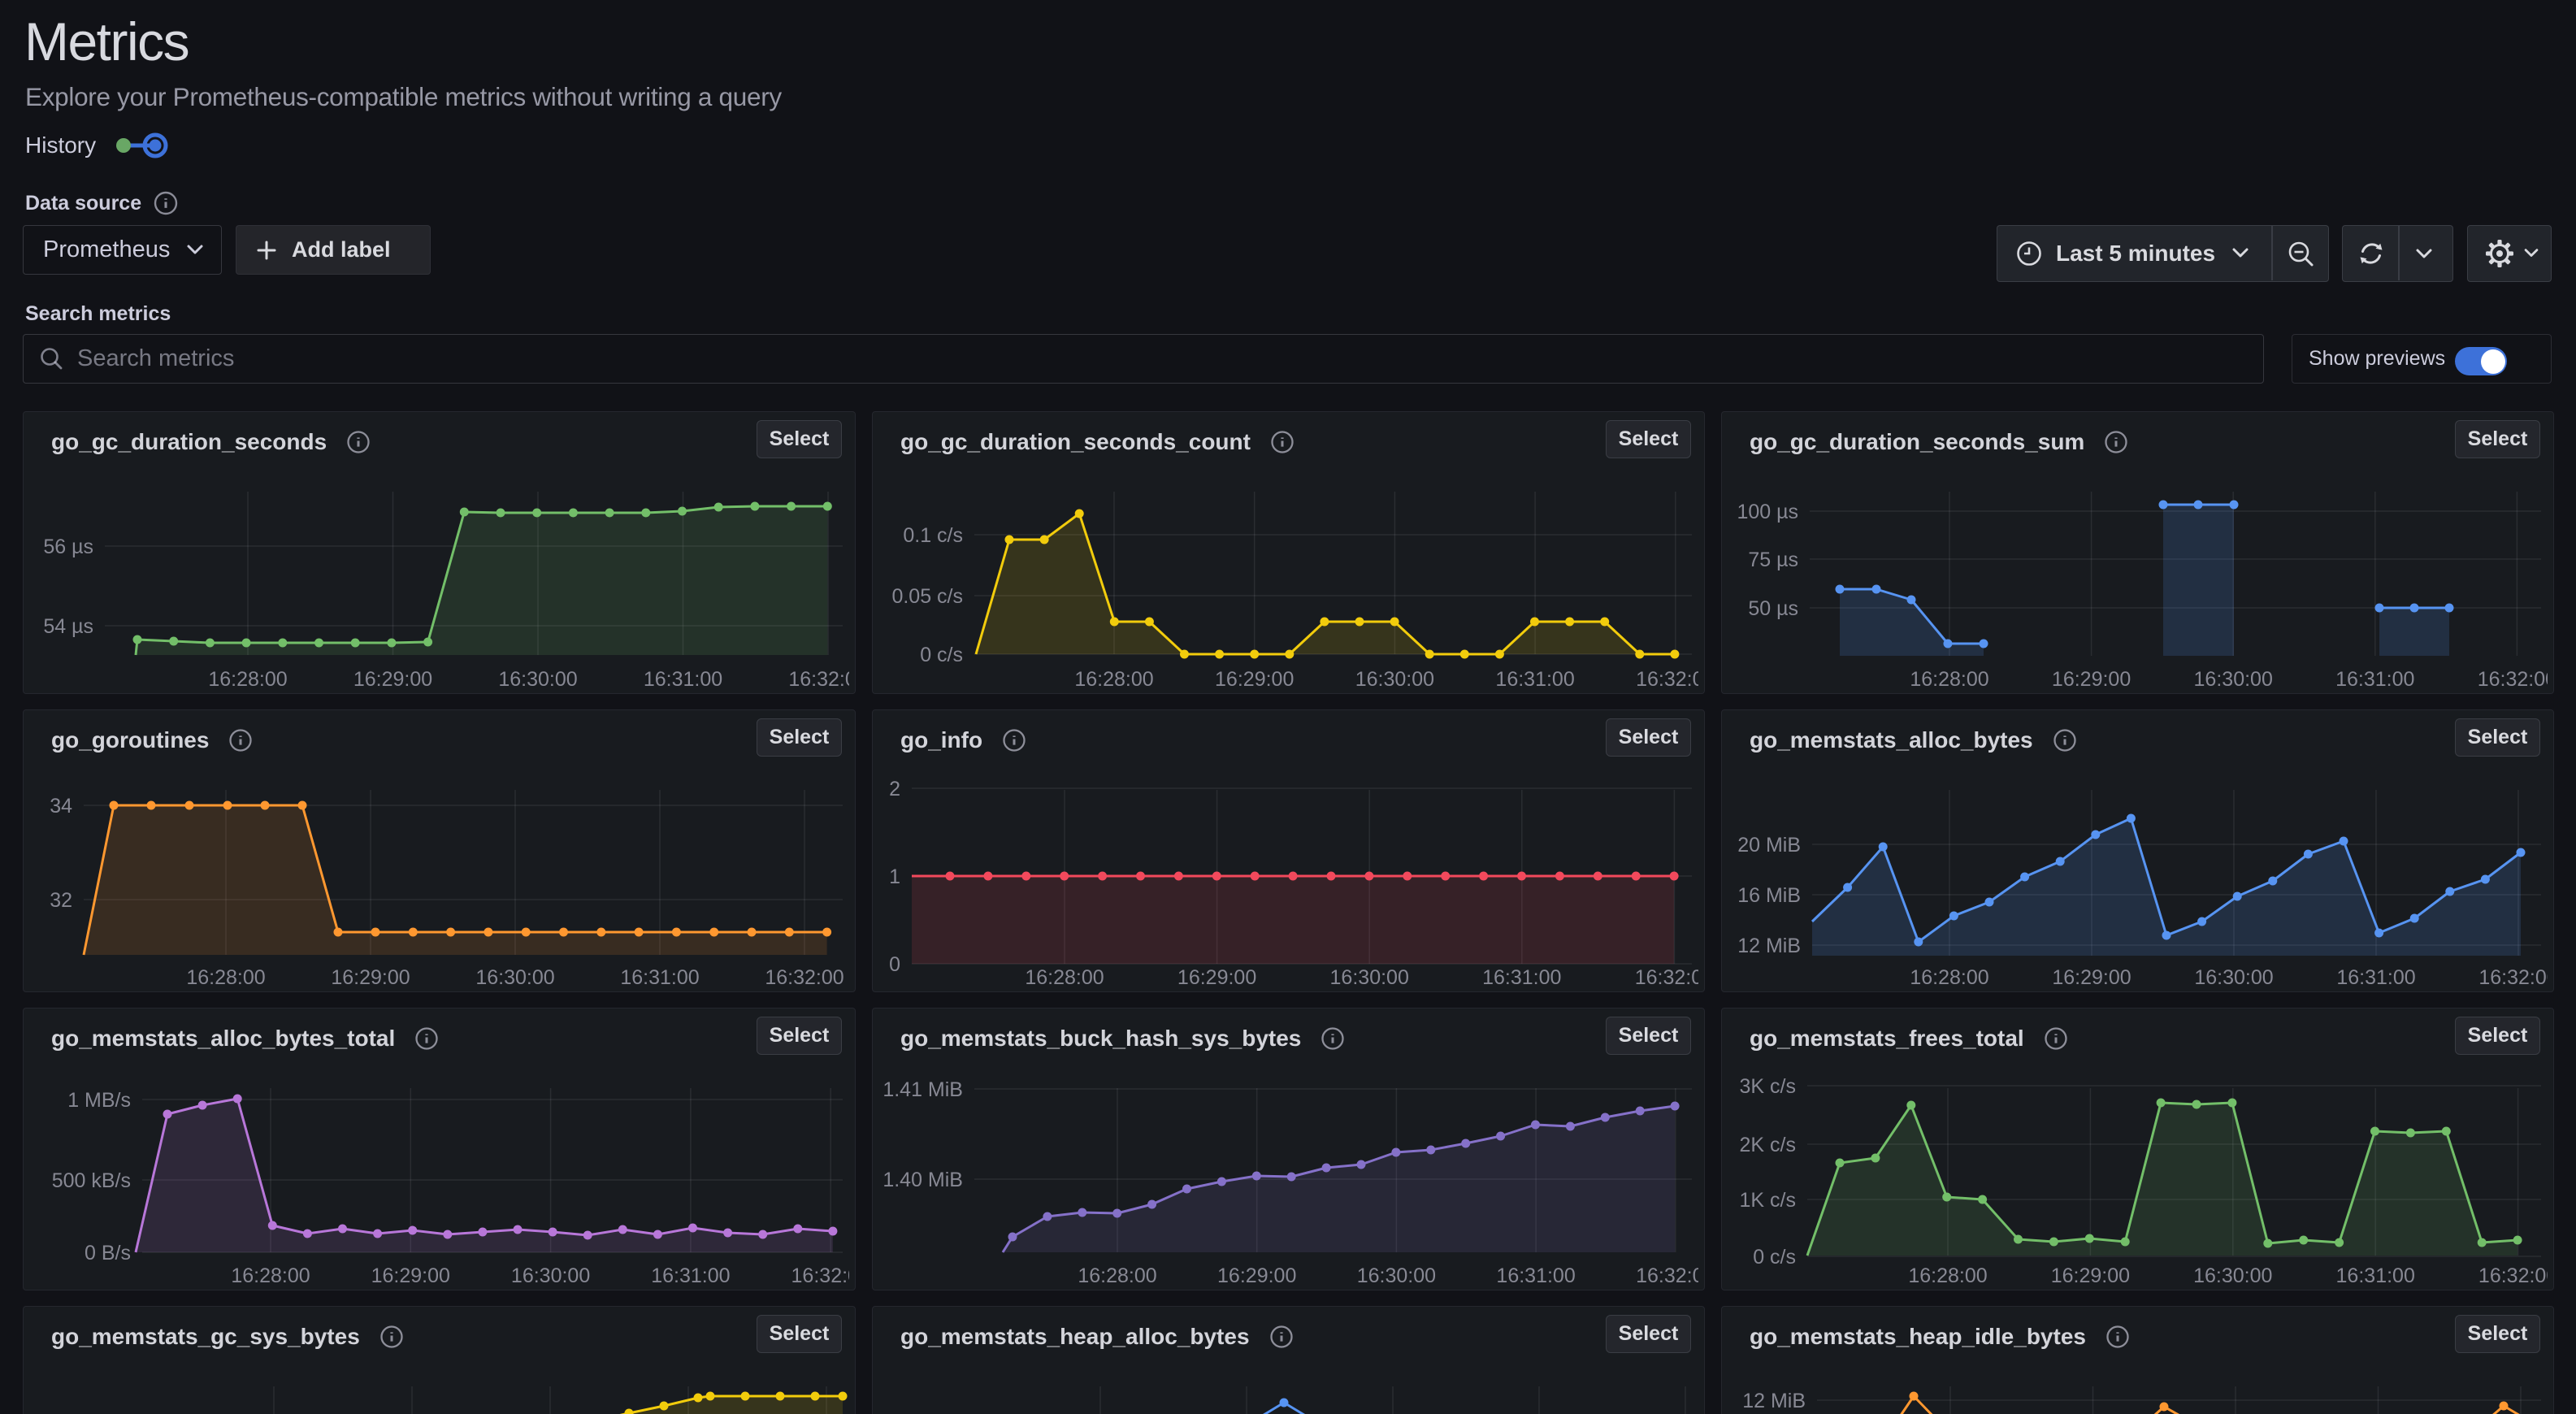 Image resolution: width=2576 pixels, height=1414 pixels. What do you see at coordinates (894, 789) in the screenshot?
I see `svg-text: 2` at bounding box center [894, 789].